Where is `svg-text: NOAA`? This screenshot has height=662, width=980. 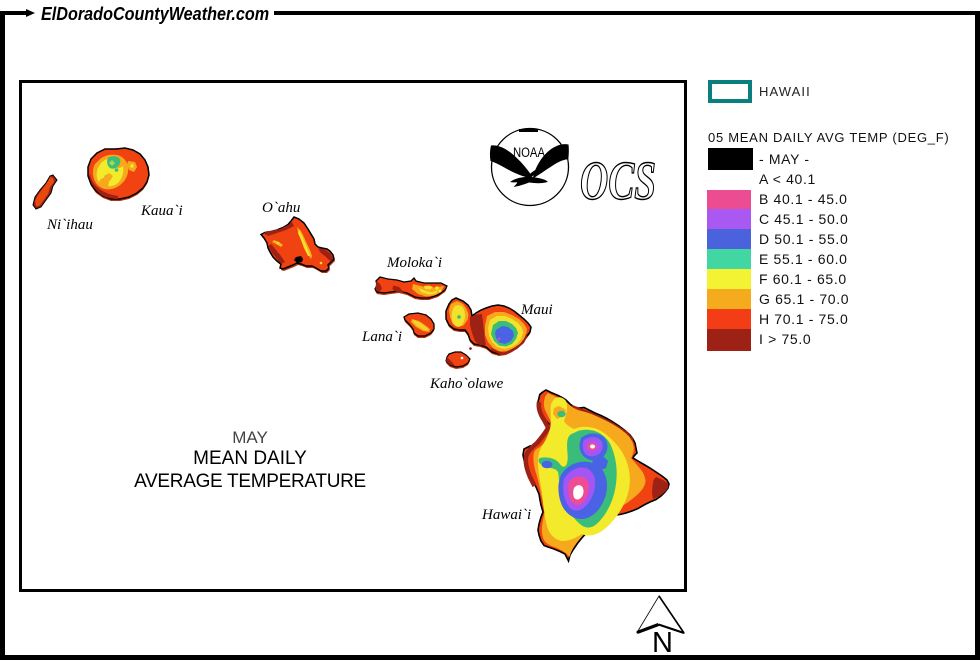 svg-text: NOAA is located at coordinates (529, 152).